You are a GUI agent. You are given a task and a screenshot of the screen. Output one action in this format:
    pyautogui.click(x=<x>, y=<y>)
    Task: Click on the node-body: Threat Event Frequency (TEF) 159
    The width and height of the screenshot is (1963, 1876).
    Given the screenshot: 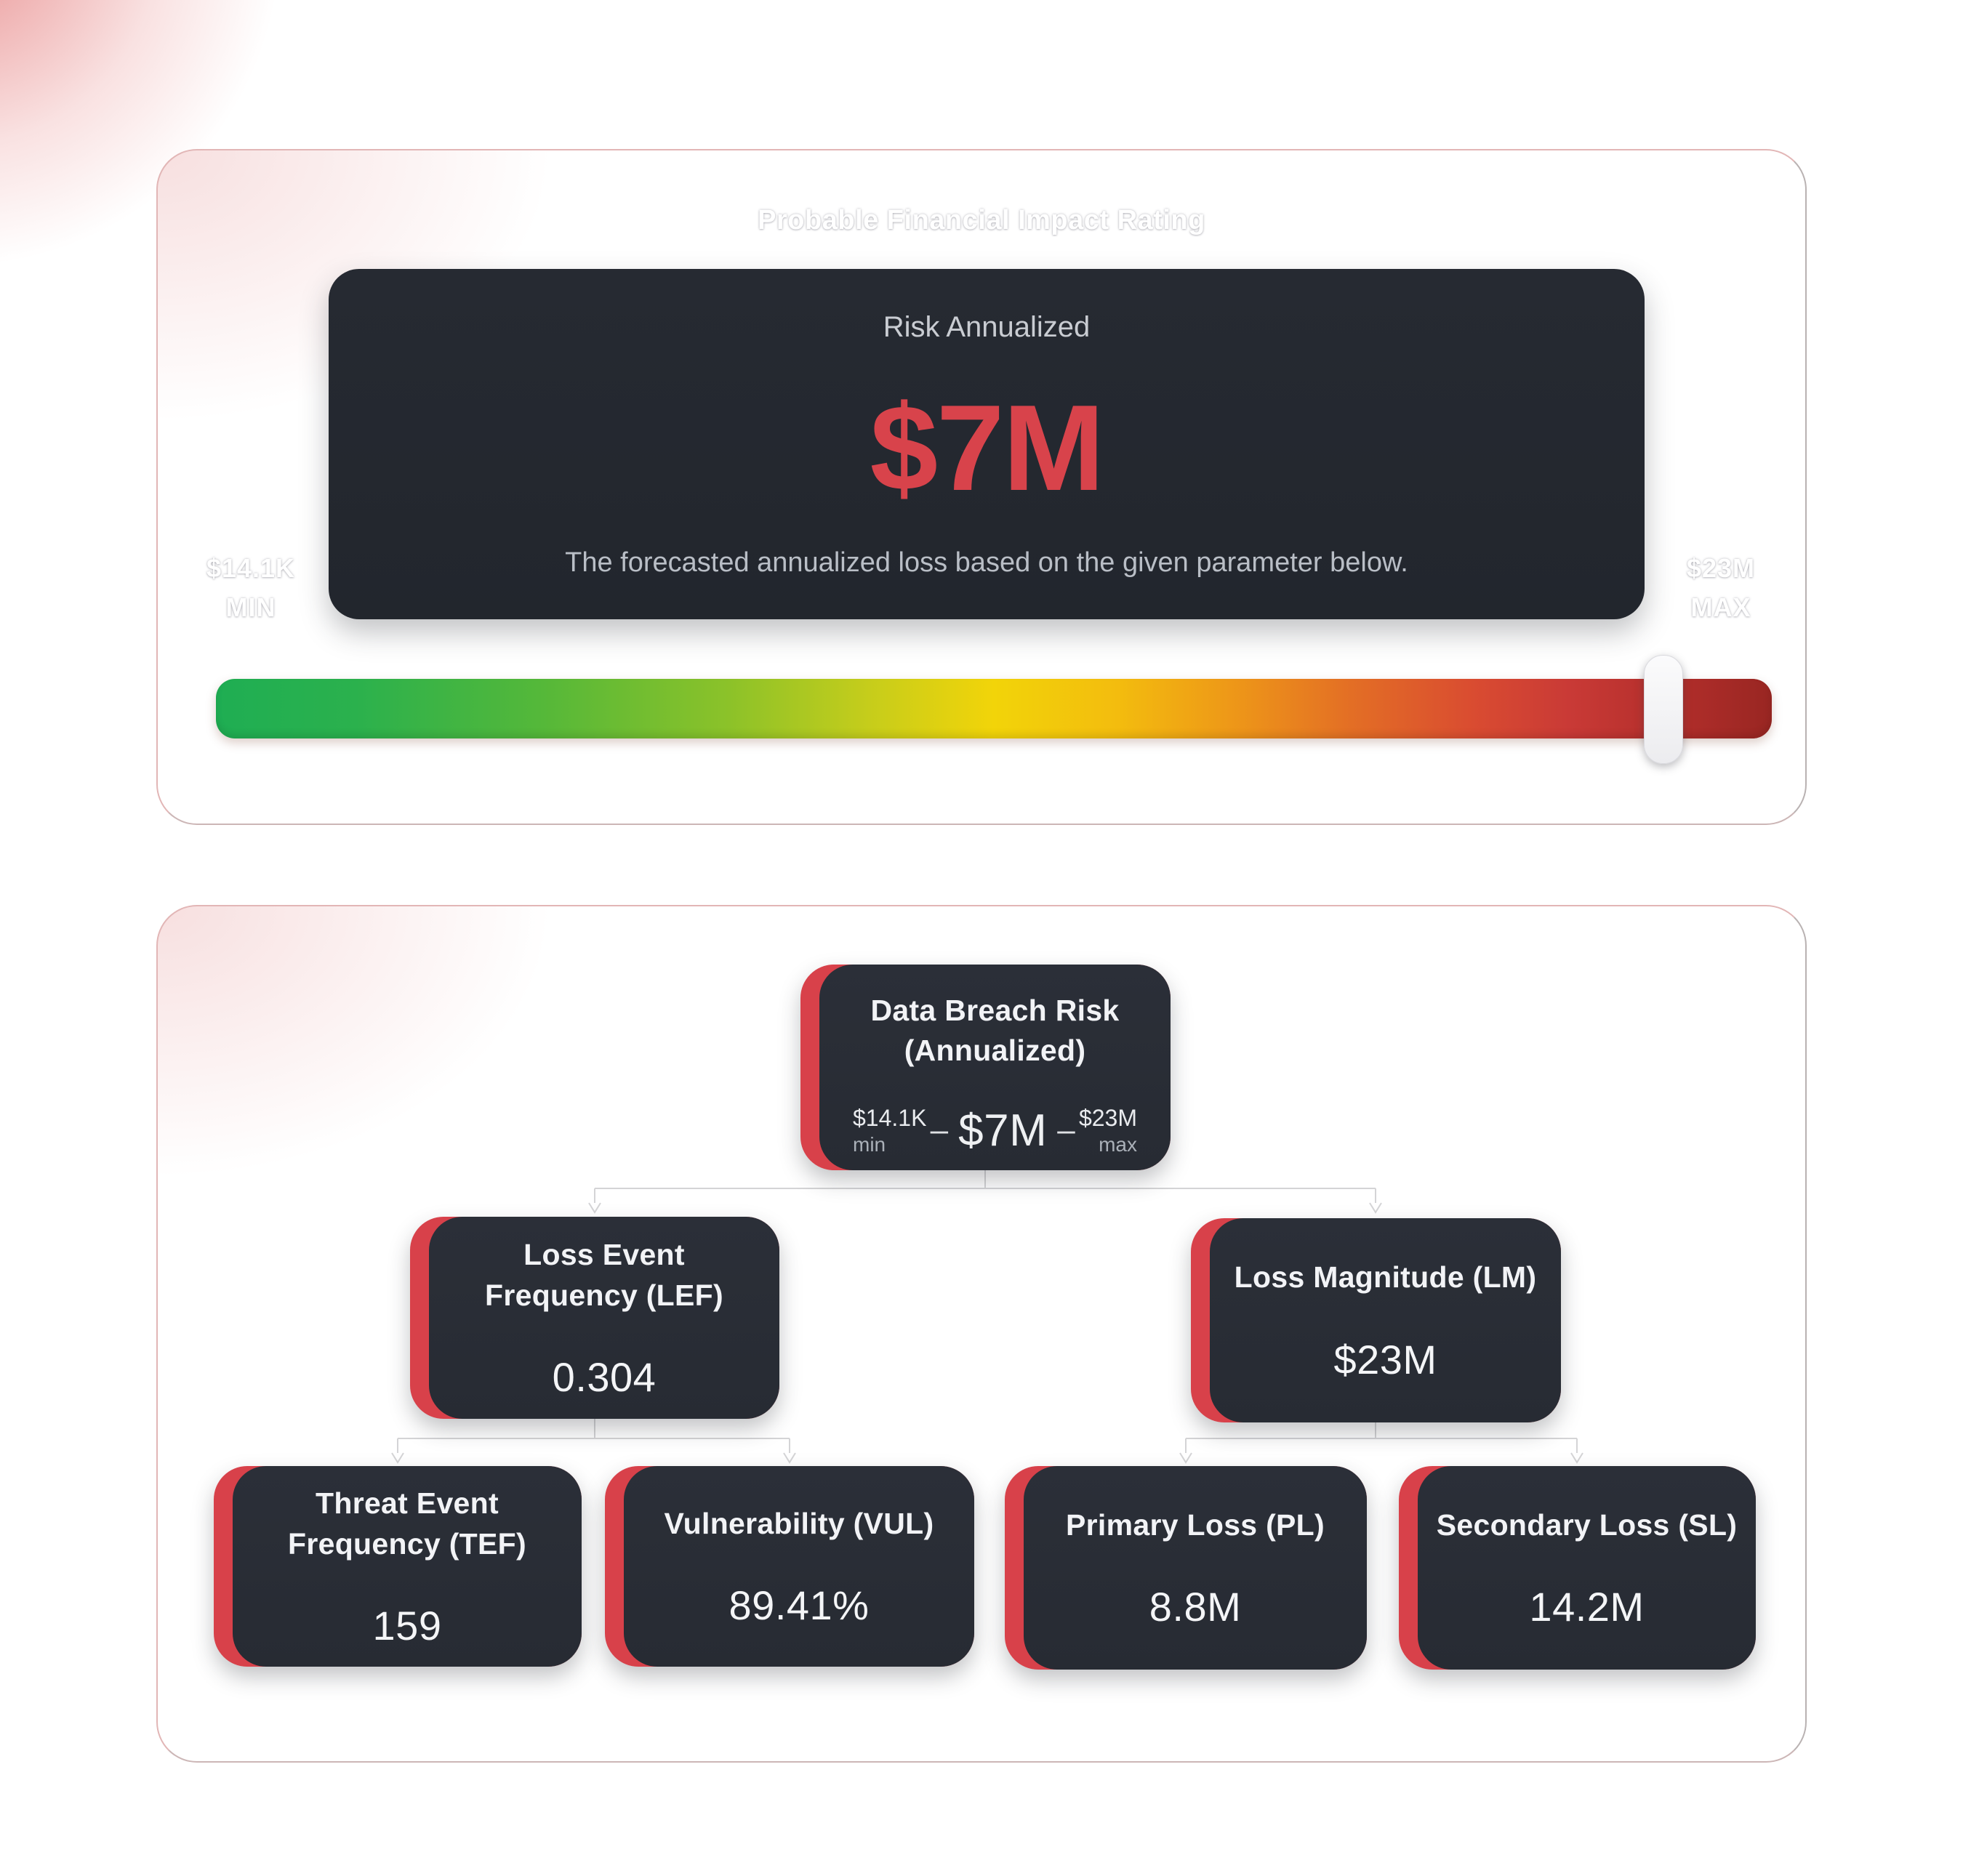 What is the action you would take?
    pyautogui.click(x=407, y=1566)
    